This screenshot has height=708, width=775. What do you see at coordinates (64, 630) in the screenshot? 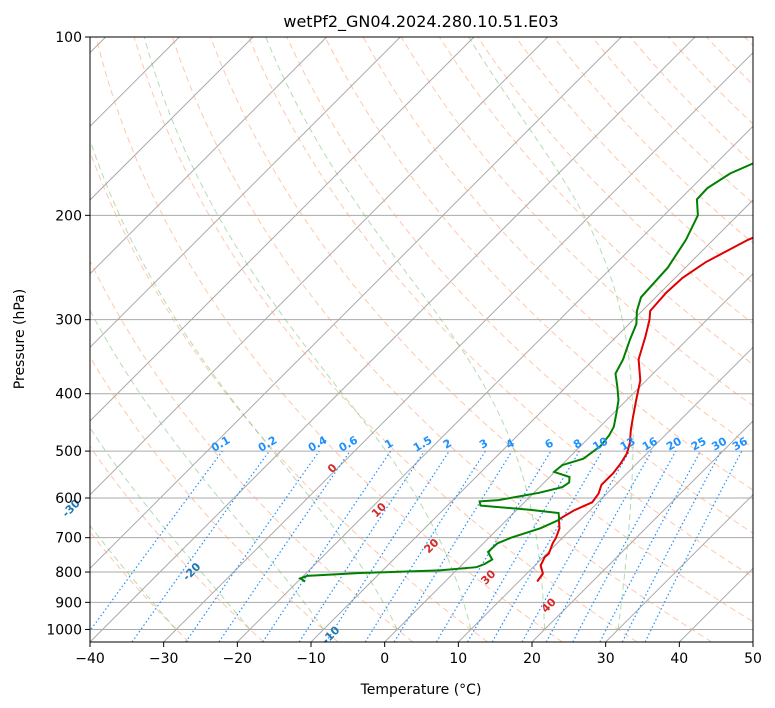
I see `y-tick-label: 1000` at bounding box center [64, 630].